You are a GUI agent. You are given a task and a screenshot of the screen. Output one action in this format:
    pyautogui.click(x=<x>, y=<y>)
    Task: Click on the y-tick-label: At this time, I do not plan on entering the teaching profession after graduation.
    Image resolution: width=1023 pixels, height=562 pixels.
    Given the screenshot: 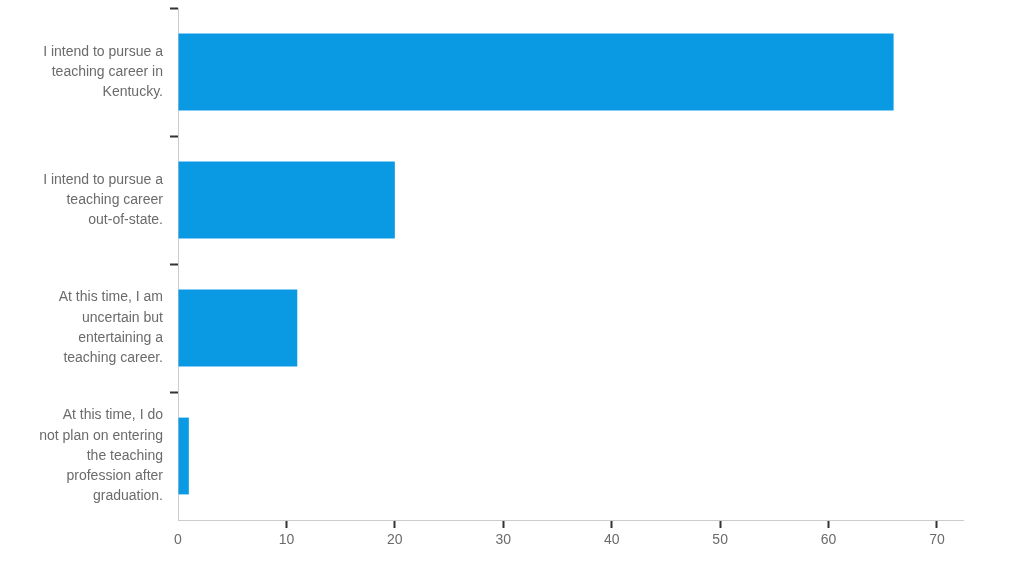 What is the action you would take?
    pyautogui.click(x=101, y=455)
    